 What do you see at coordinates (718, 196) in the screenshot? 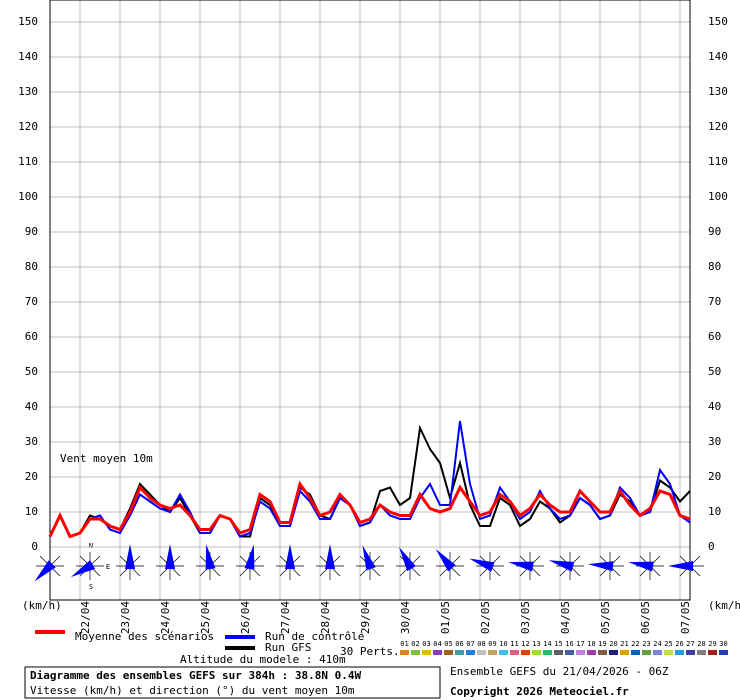
I see `y-tick-label: 100` at bounding box center [718, 196].